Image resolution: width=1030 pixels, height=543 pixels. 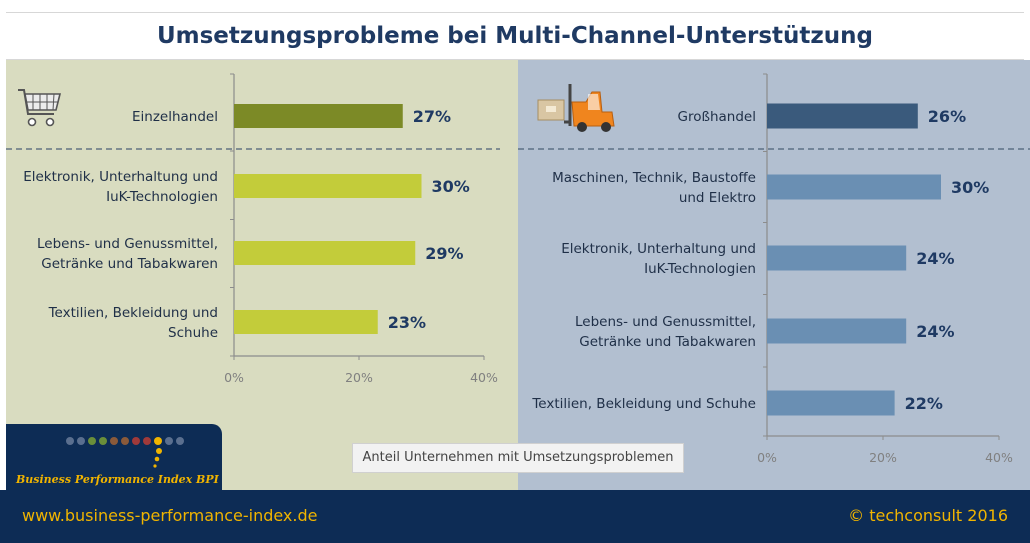 I want to click on bar-value-label: 27%, so click(x=432, y=116).